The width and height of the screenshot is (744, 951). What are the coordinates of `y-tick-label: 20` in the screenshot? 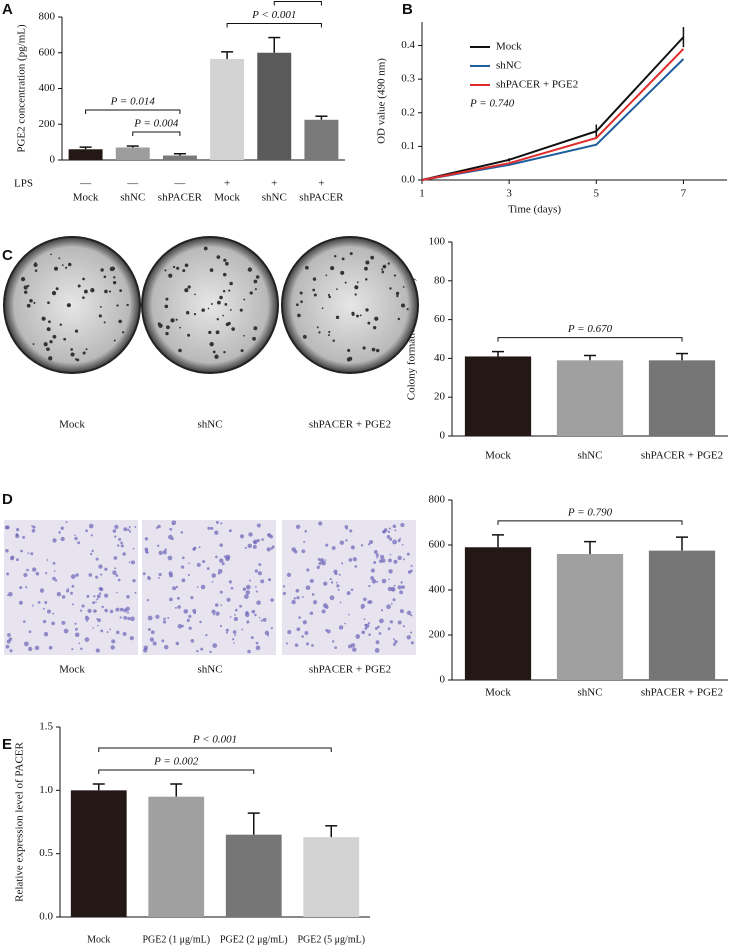 It's located at (440, 397).